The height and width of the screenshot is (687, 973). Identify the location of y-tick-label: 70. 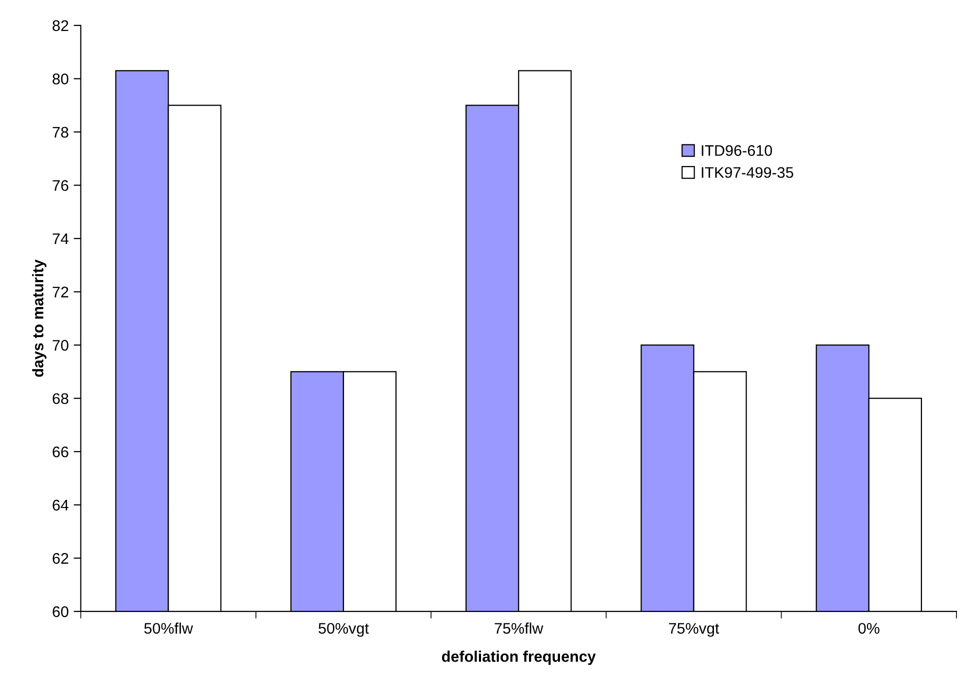
(60, 345).